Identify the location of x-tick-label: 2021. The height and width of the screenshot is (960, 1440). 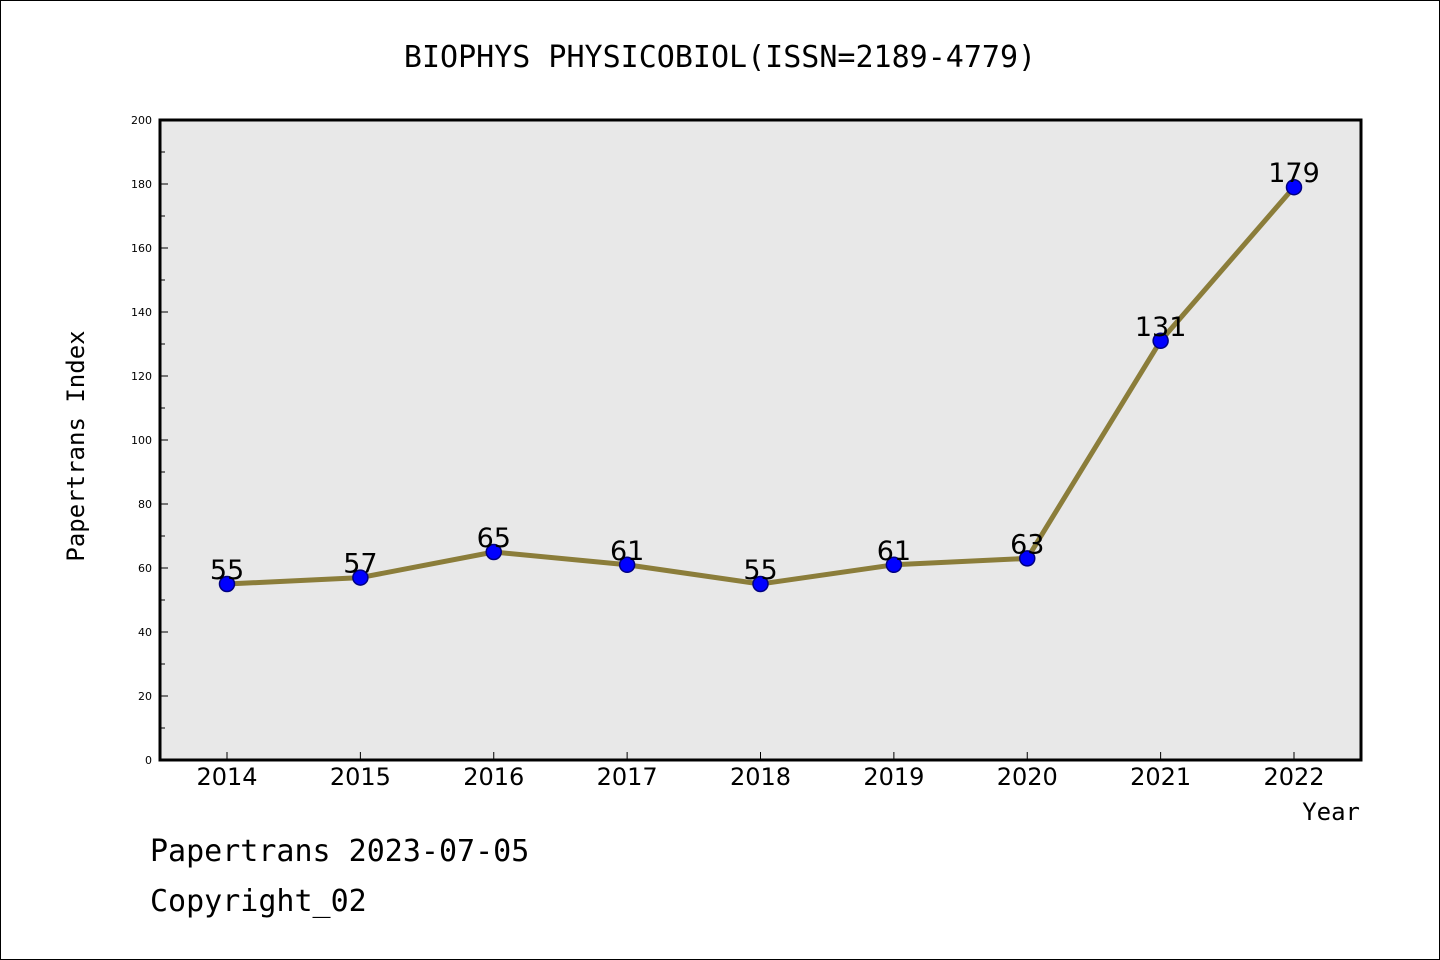
(1160, 777).